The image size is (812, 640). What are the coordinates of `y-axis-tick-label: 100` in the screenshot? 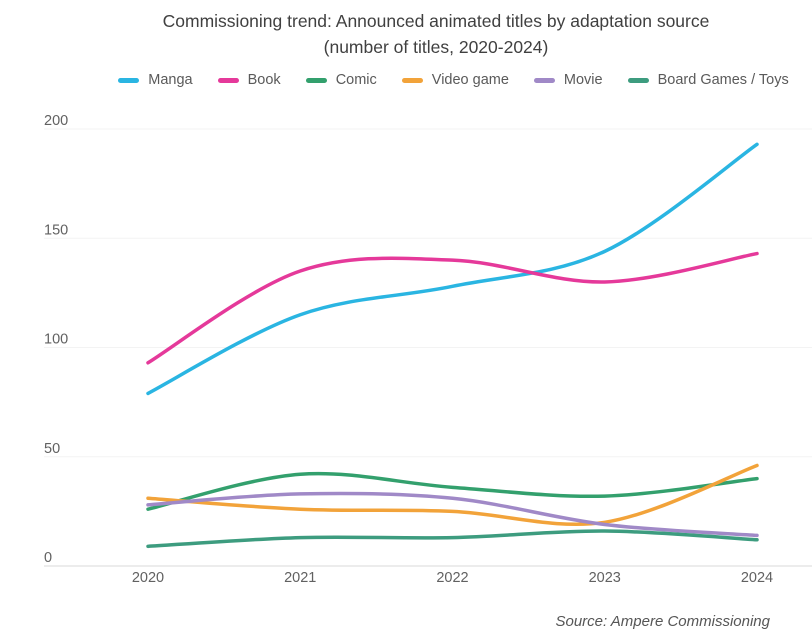 It's located at (56, 340).